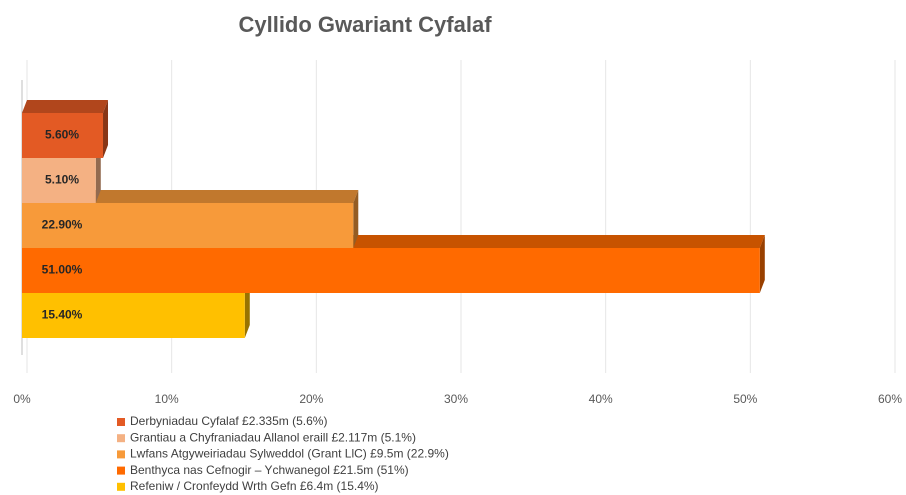 This screenshot has width=906, height=495. What do you see at coordinates (745, 399) in the screenshot?
I see `x-tick-label: 50%` at bounding box center [745, 399].